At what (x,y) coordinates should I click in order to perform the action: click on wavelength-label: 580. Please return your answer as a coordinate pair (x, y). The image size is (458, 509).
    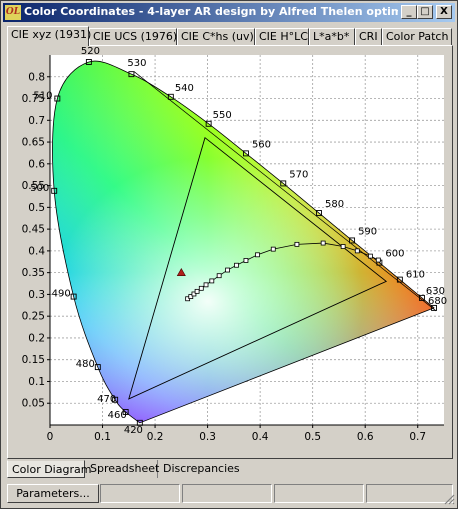
    Looking at the image, I should click on (334, 204).